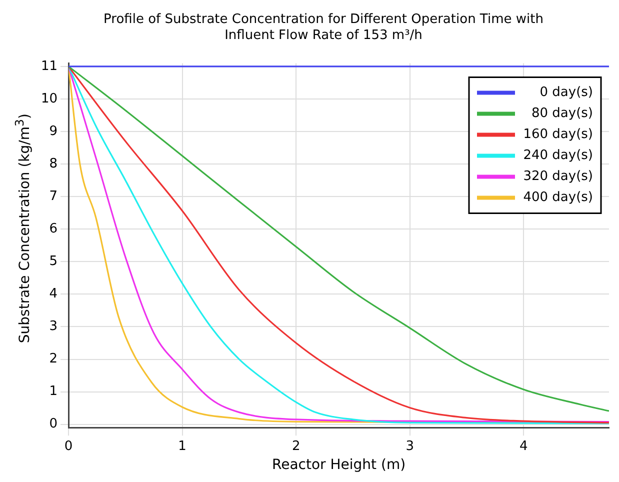 The width and height of the screenshot is (619, 482). What do you see at coordinates (339, 465) in the screenshot?
I see `x-axis-title: Reactor Height (m)` at bounding box center [339, 465].